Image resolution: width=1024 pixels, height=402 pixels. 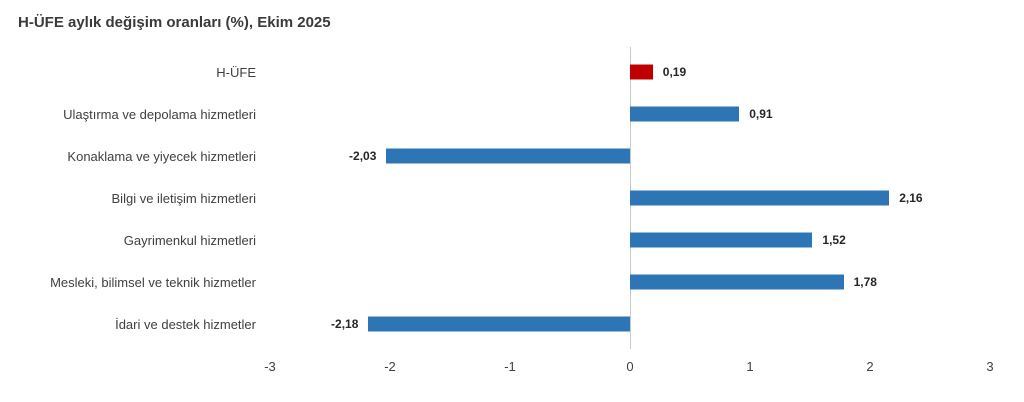 I want to click on value-label: -2,18, so click(x=345, y=324).